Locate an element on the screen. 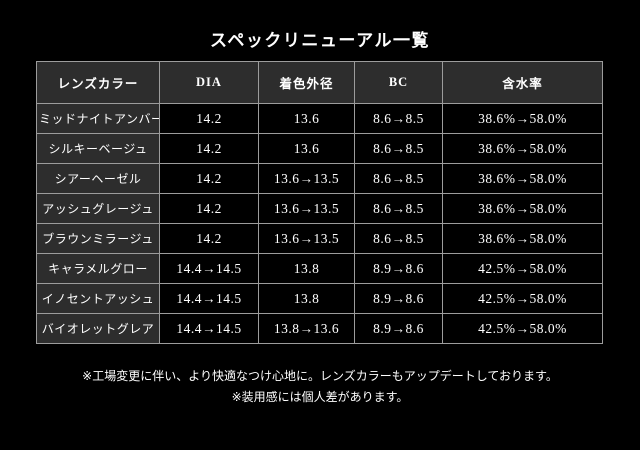 The image size is (640, 450). column-header-lens-color: レンズカラー is located at coordinates (98, 82).